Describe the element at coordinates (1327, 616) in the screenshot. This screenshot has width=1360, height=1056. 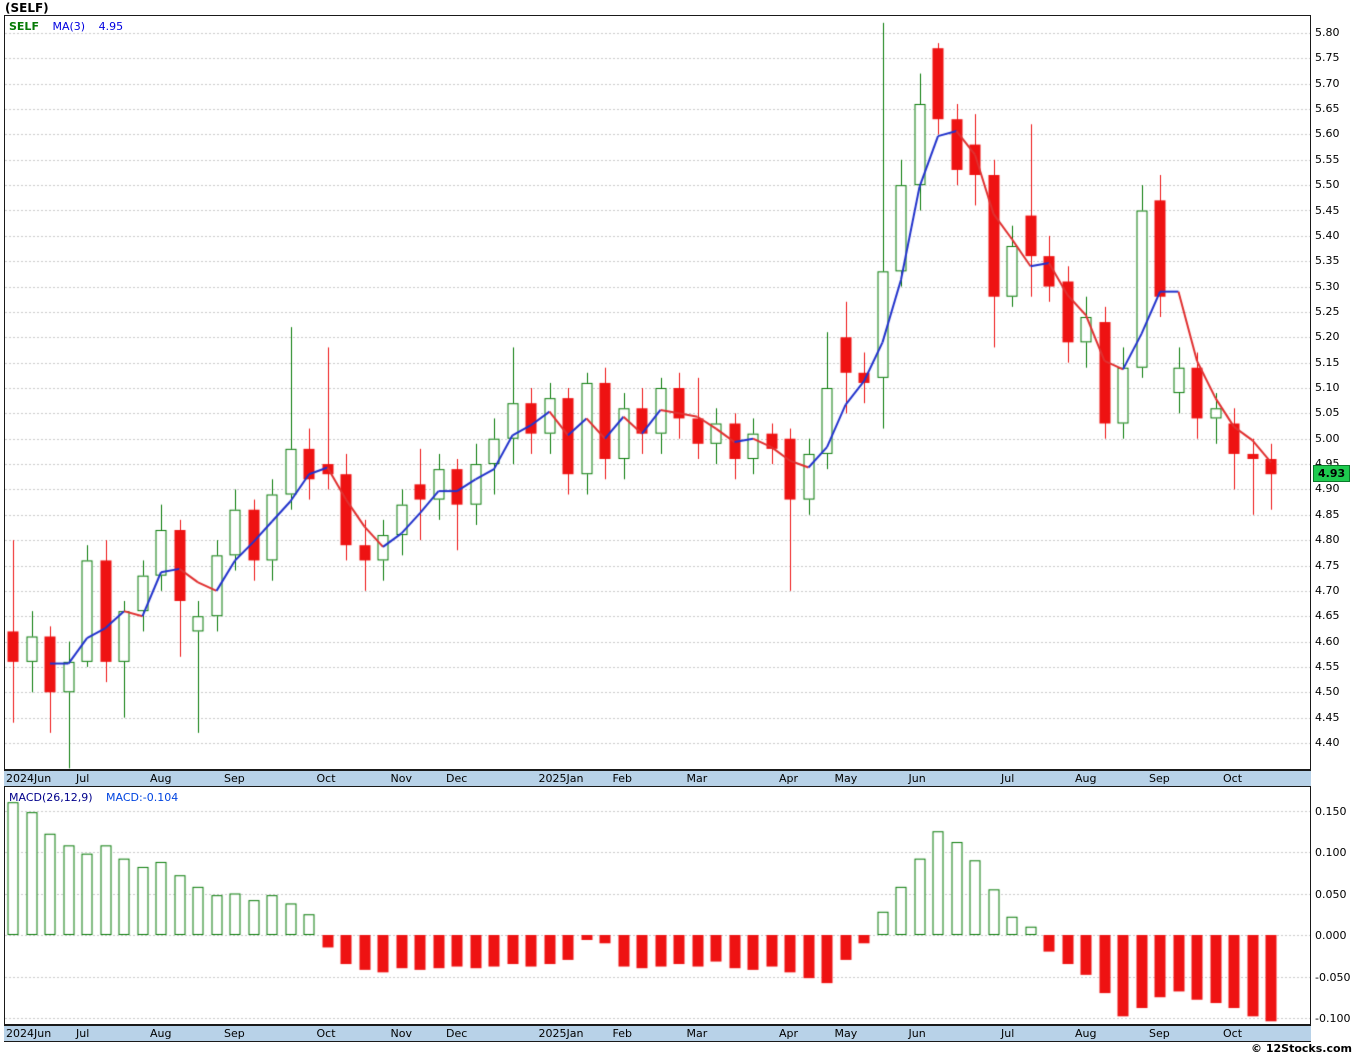
I see `price-axis-tick: 4.65` at that location.